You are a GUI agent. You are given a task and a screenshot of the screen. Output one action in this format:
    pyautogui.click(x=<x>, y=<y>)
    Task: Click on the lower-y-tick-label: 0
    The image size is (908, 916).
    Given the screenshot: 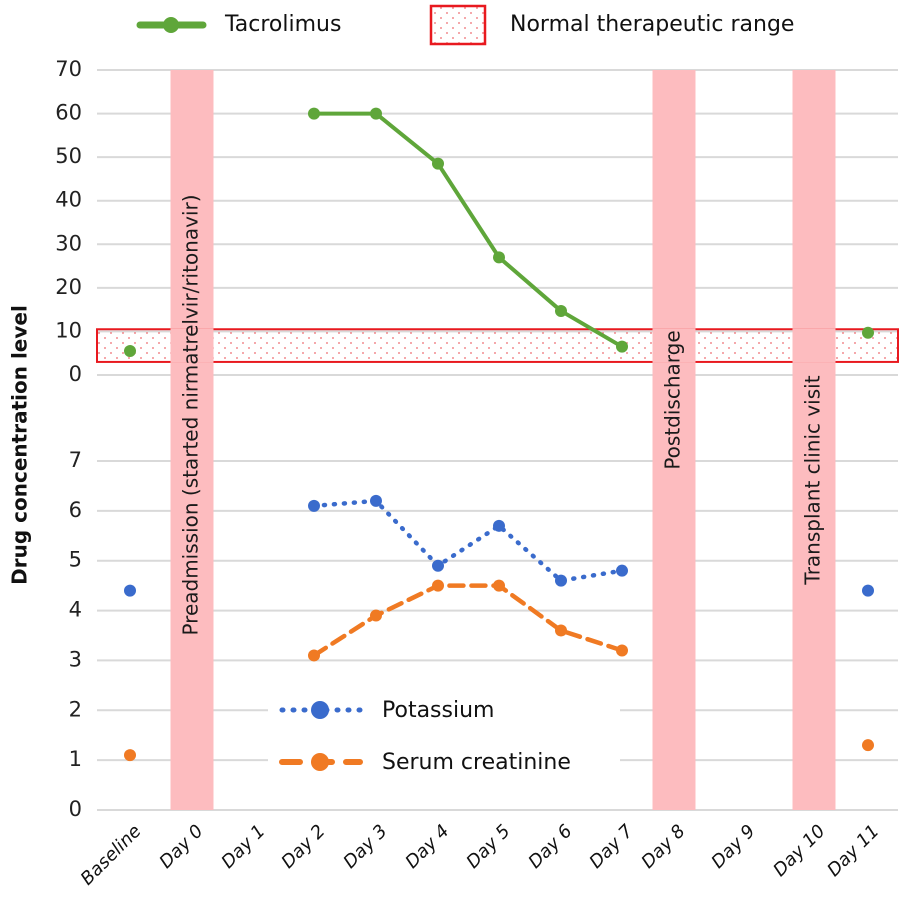 What is the action you would take?
    pyautogui.click(x=75, y=809)
    